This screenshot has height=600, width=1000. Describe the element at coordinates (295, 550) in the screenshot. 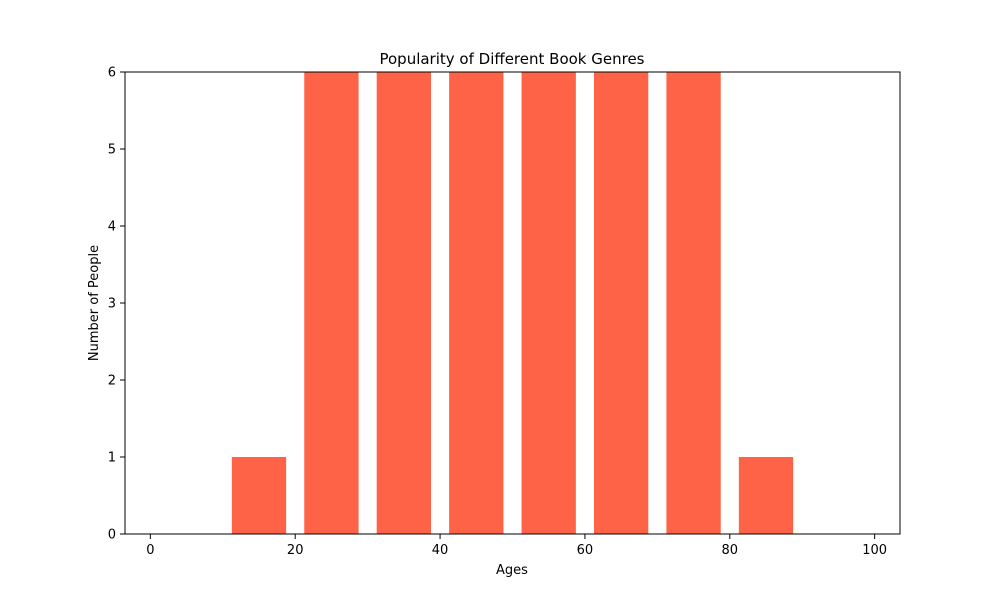

I see `x-tick-label-20: 20` at that location.